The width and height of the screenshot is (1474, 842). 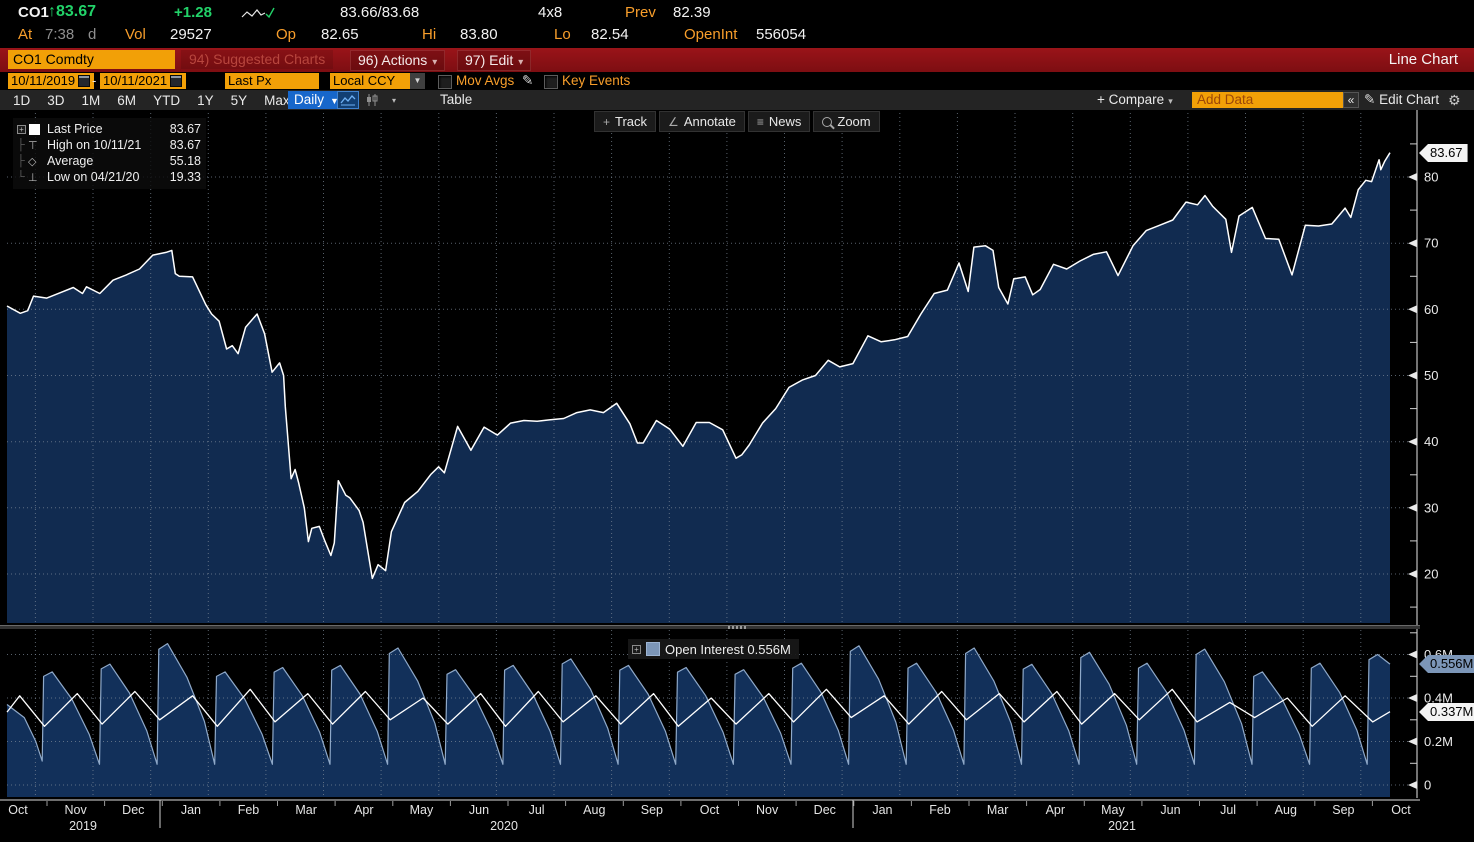 What do you see at coordinates (640, 12) in the screenshot?
I see `prev-label: Prev` at bounding box center [640, 12].